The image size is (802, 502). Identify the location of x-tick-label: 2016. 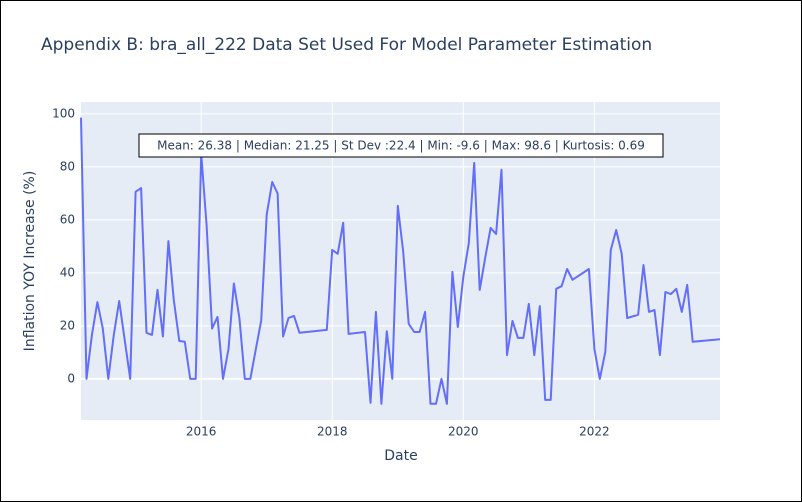
(201, 432).